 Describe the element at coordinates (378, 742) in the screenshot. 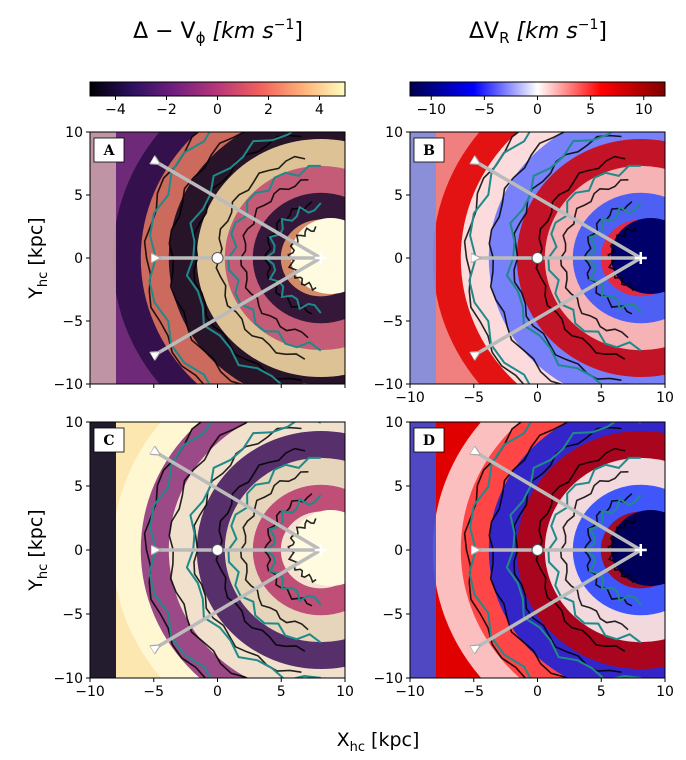

I see `x-axis-label: Xhc [kpc]` at that location.